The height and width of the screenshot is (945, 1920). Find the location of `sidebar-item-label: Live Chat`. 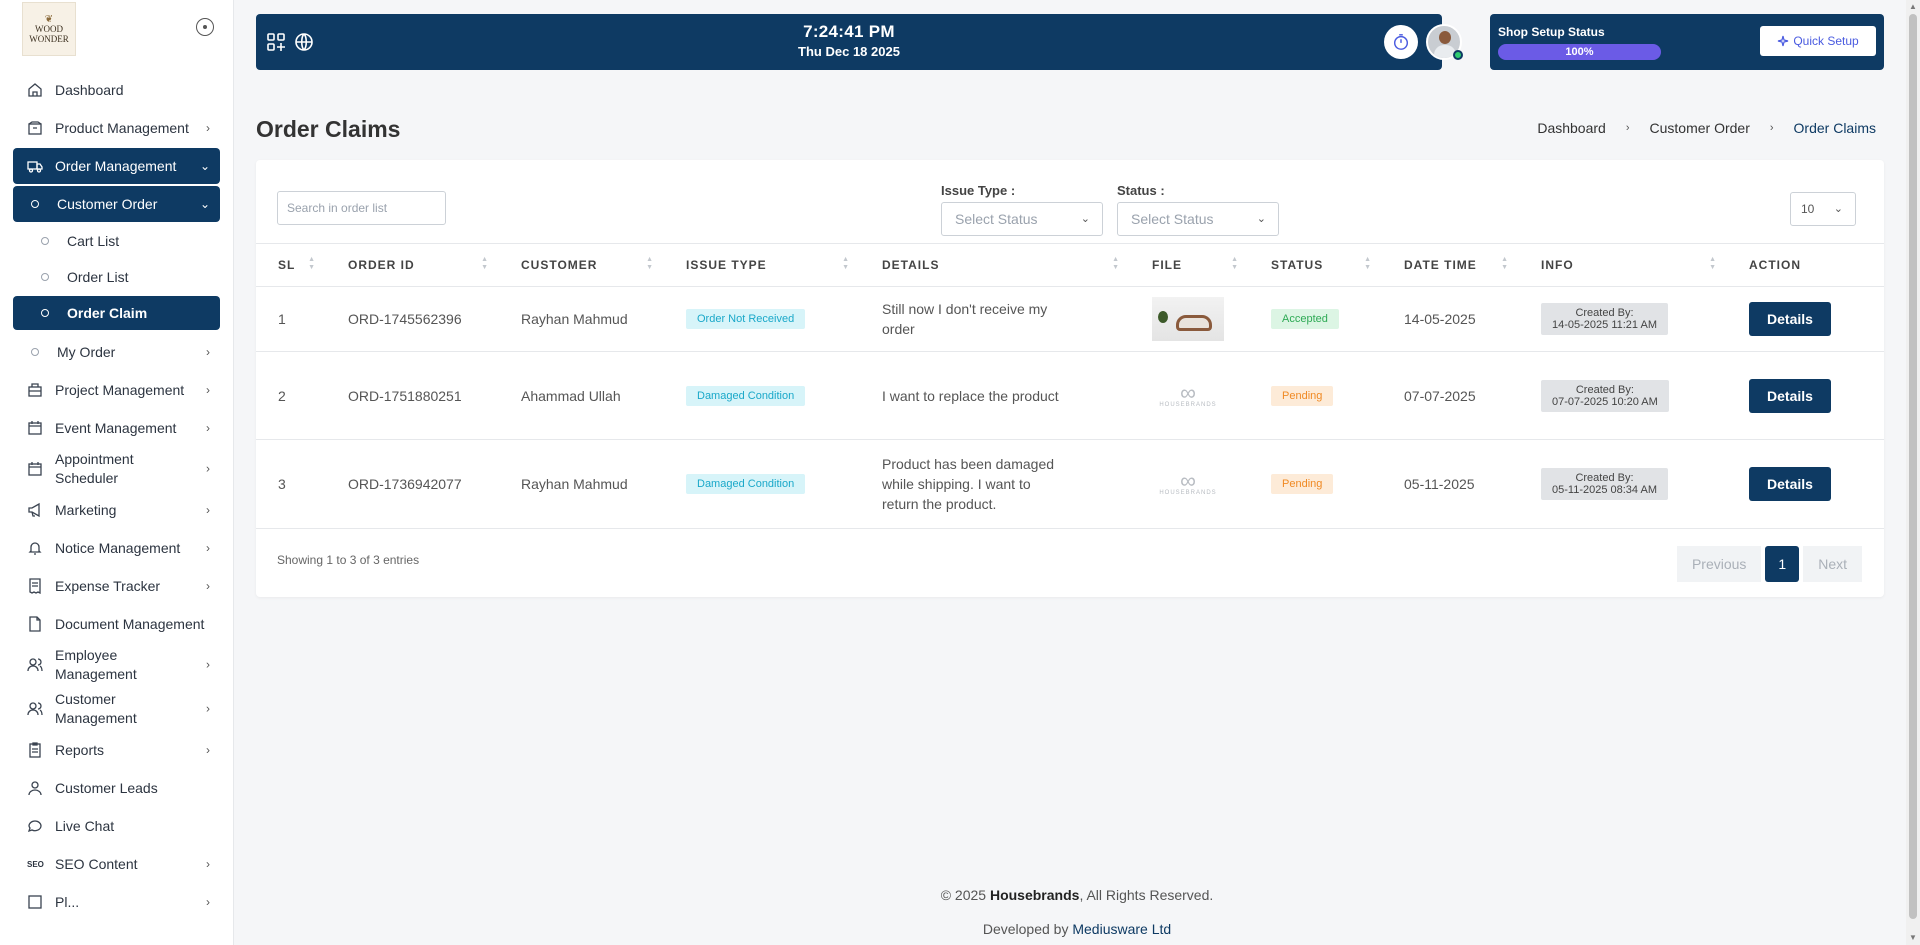

sidebar-item-label: Live Chat is located at coordinates (85, 826).